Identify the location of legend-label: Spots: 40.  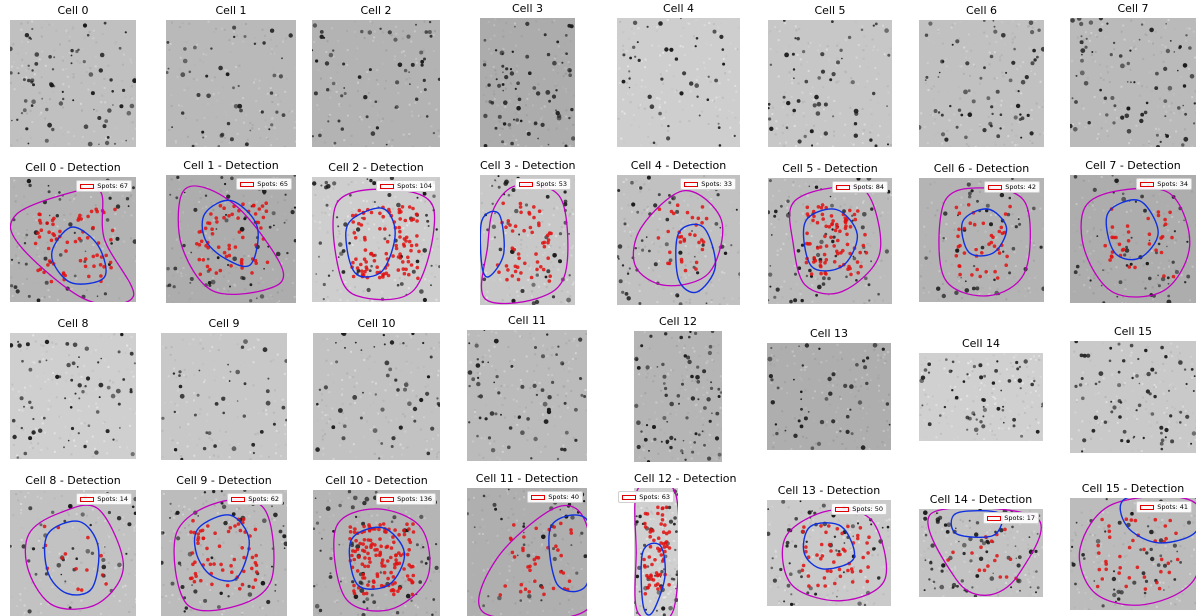
(563, 497).